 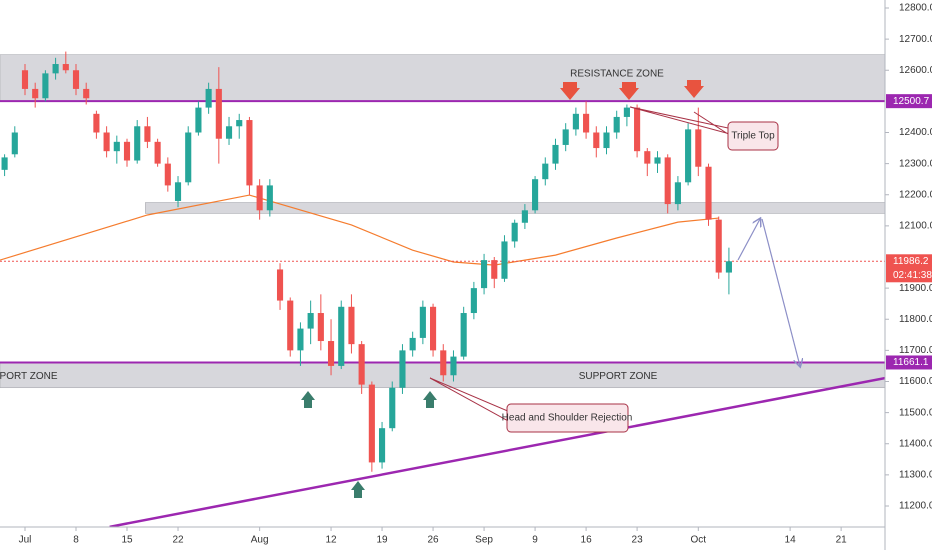 What do you see at coordinates (359, 230) in the screenshot?
I see `moving-average` at bounding box center [359, 230].